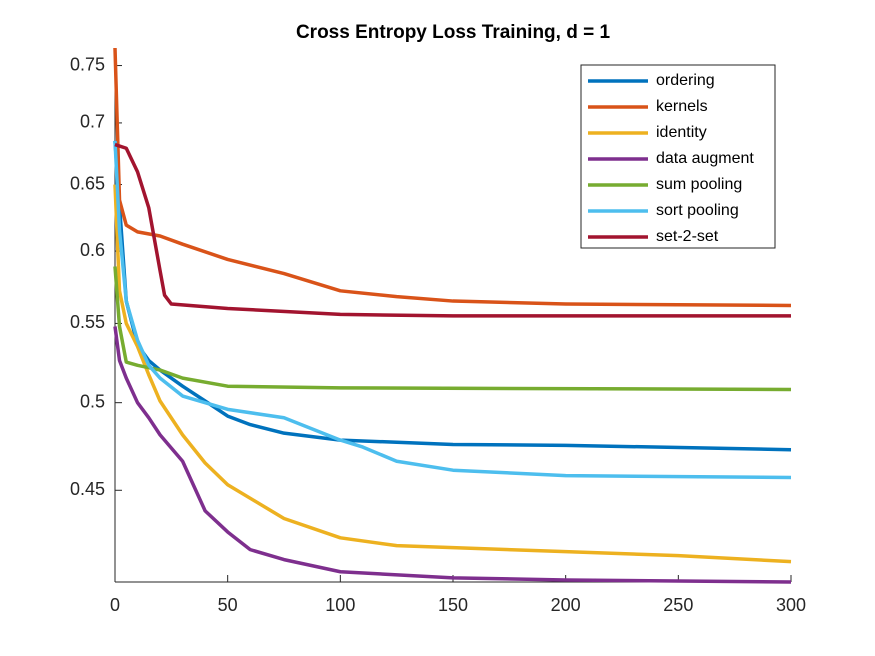 This screenshot has width=875, height=656. I want to click on series-line, so click(452, 329).